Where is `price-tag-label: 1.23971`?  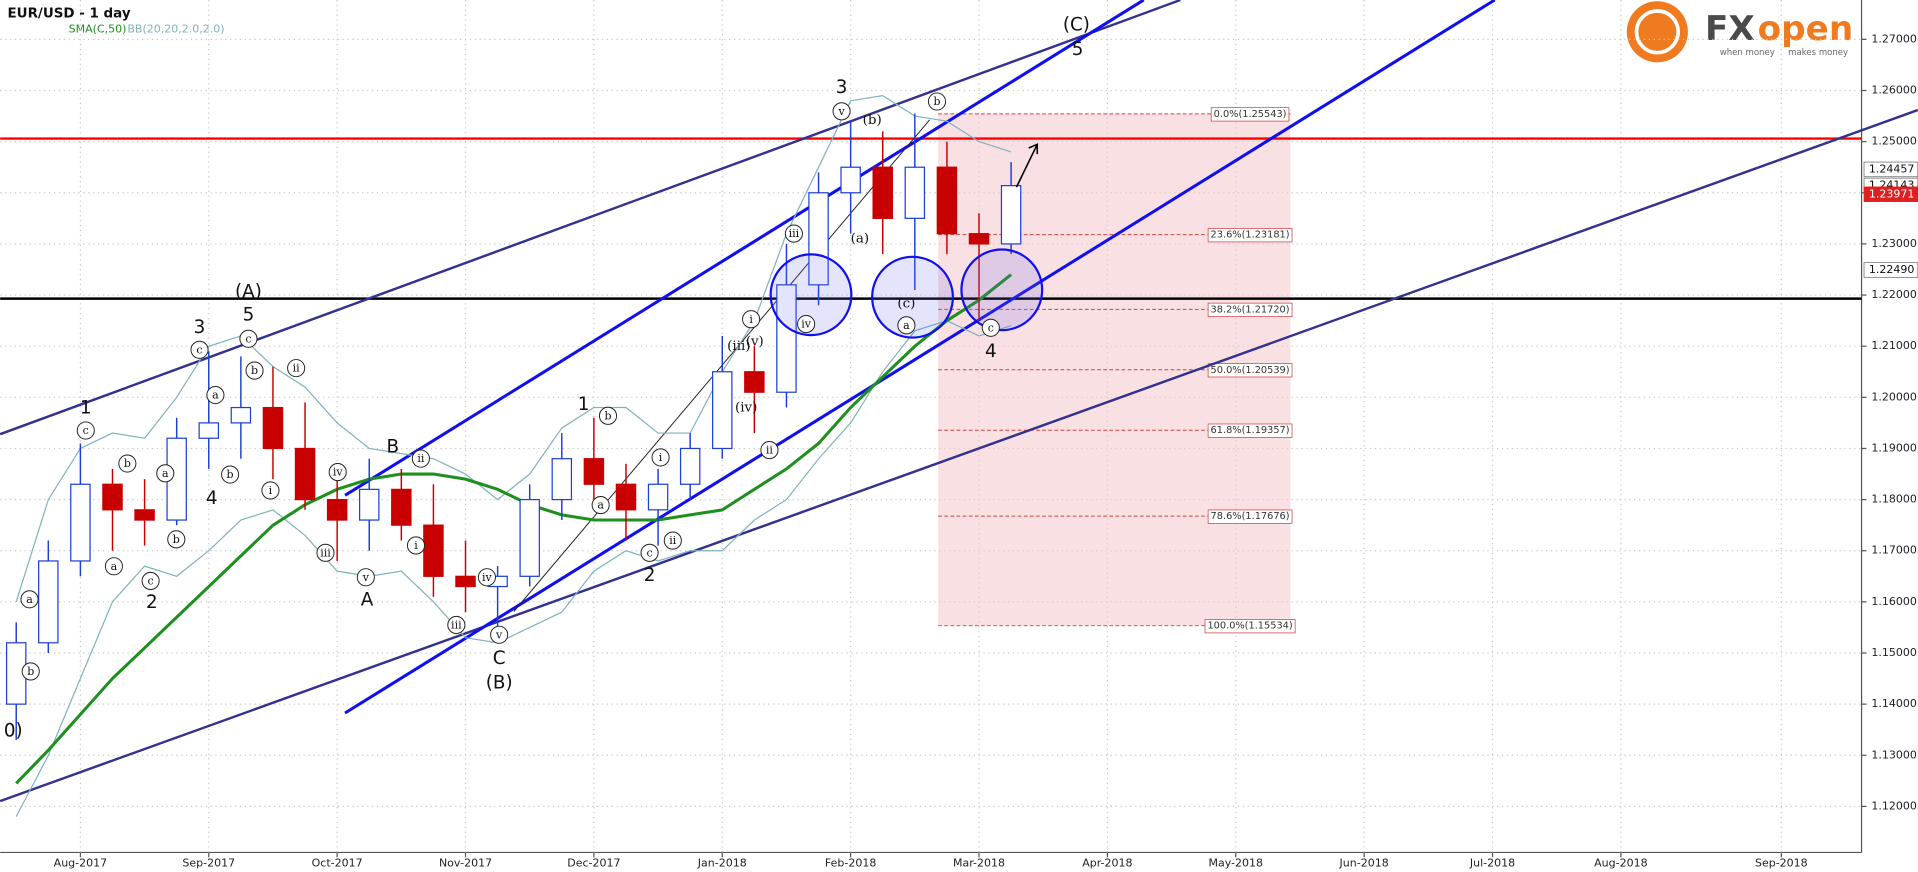 price-tag-label: 1.23971 is located at coordinates (1892, 193).